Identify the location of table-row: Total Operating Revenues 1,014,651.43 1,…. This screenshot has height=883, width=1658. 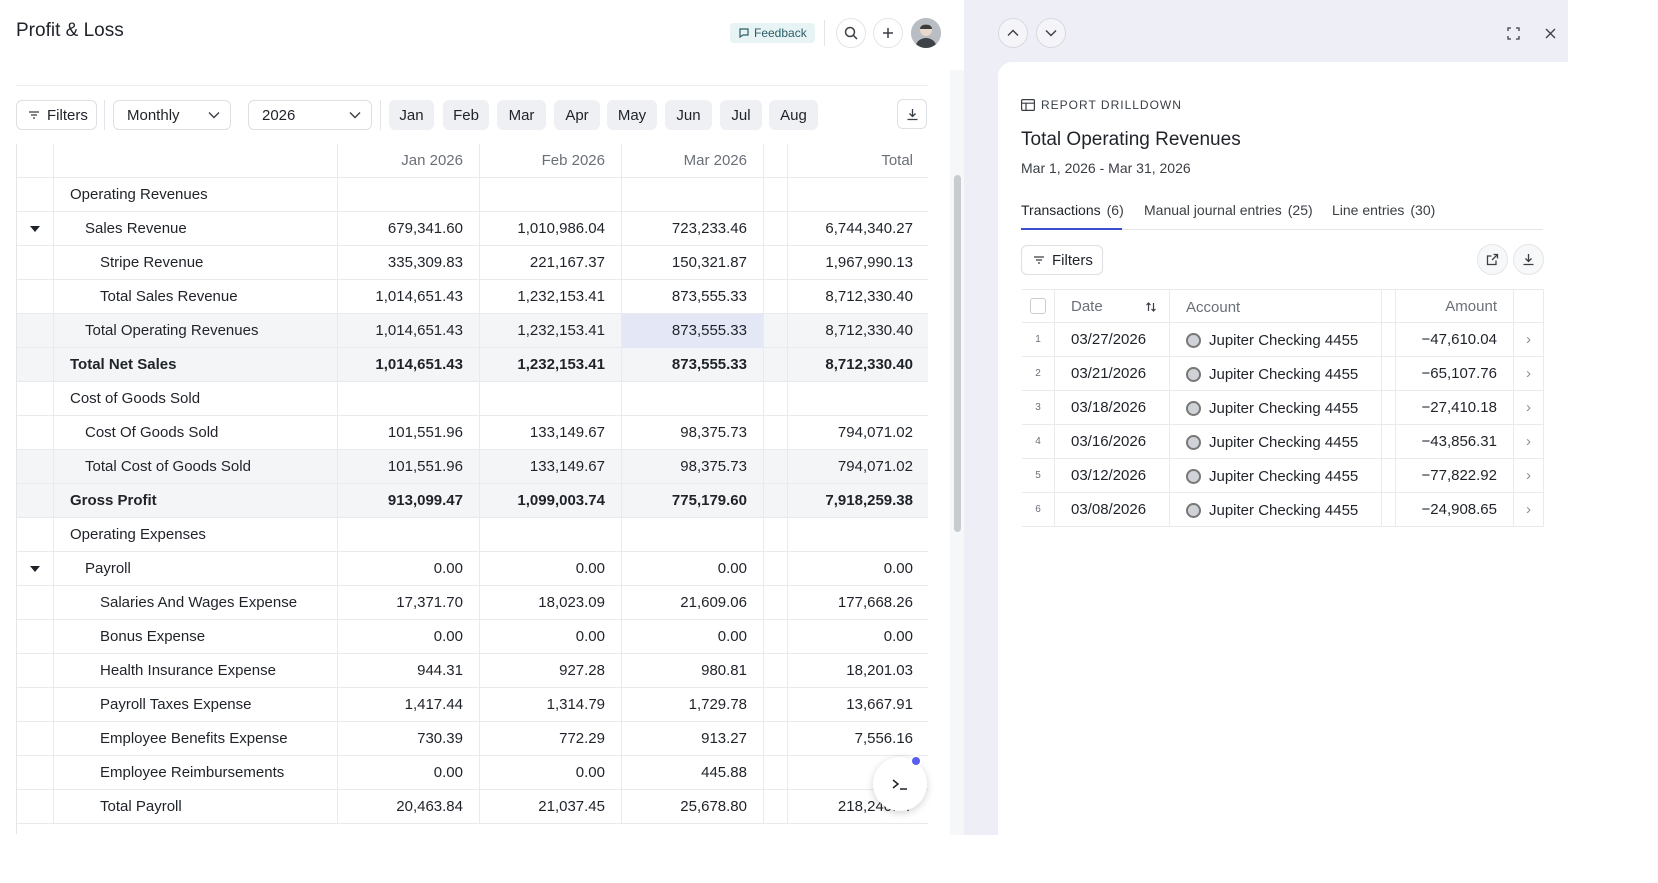
(472, 331).